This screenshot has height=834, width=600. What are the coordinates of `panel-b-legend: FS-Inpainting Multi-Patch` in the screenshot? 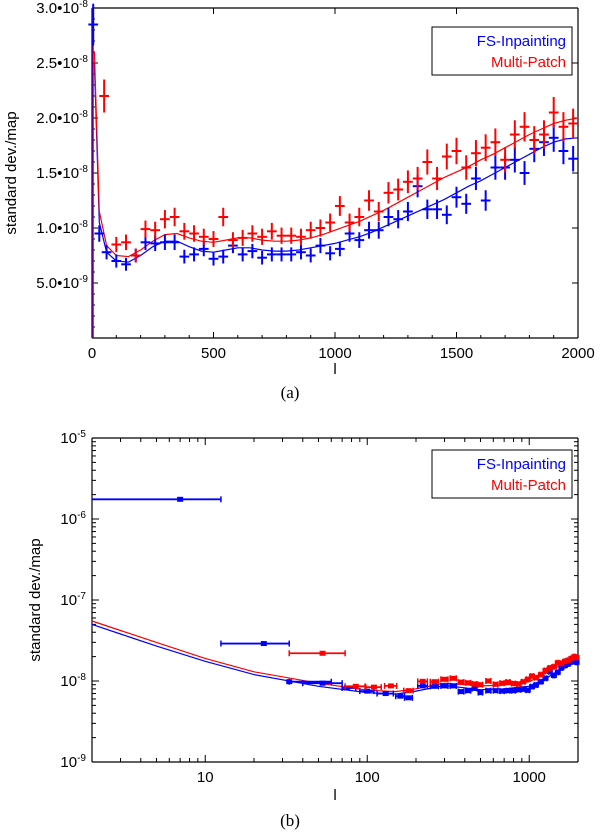 It's located at (502, 474).